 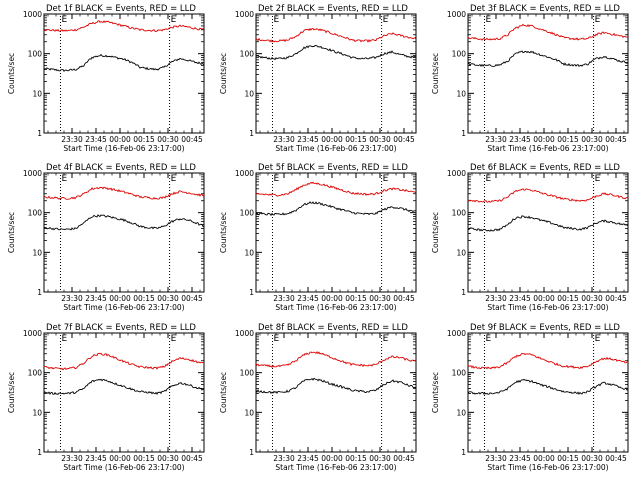 I want to click on chart-title: Det 9f BLACK = Events, RED = LLD, so click(x=545, y=328).